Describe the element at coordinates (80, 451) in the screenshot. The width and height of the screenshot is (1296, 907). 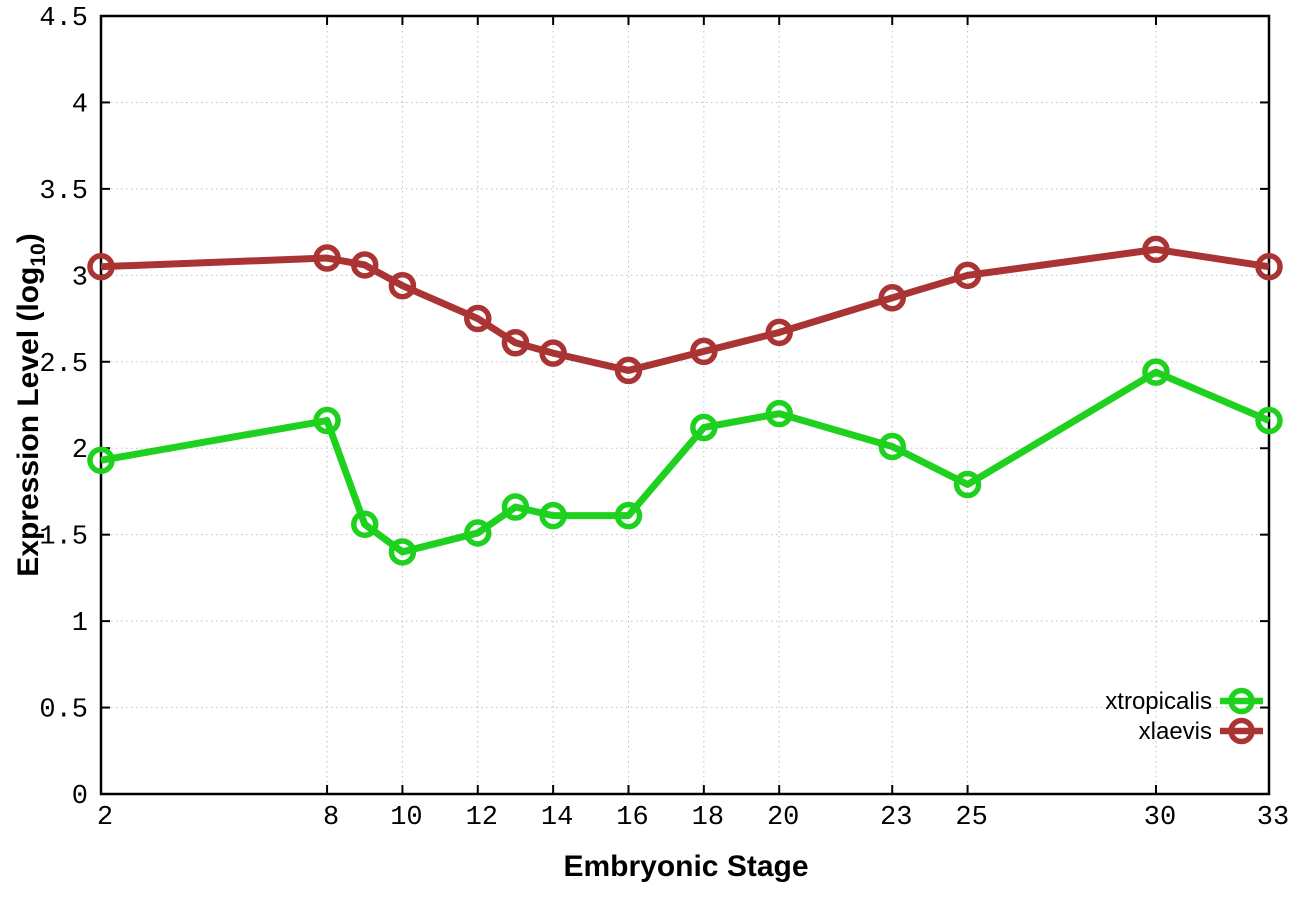
I see `y-tick-label: 2` at that location.